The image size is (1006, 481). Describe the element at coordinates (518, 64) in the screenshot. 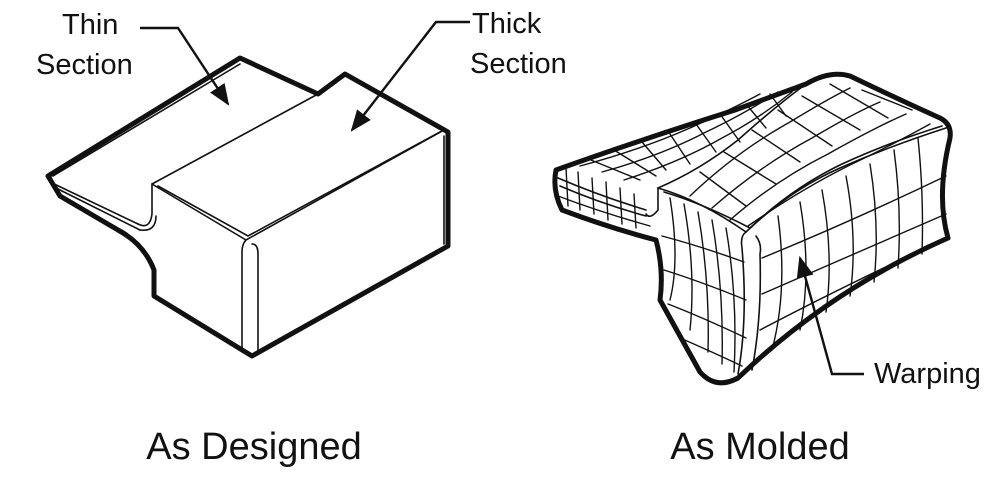

I see `thick-label-line2: Section` at that location.